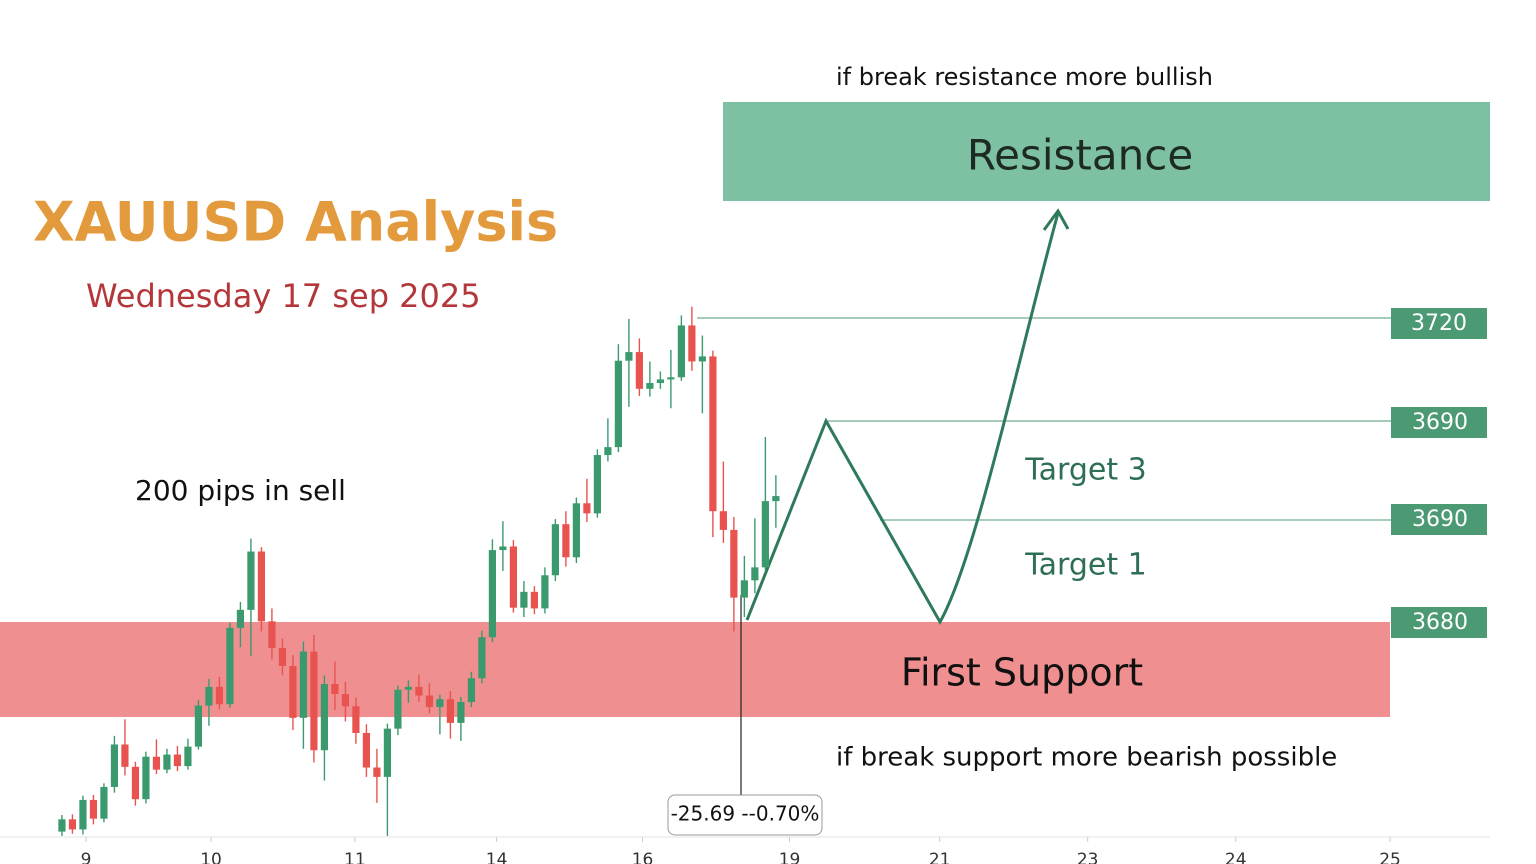 The image size is (1536, 864). What do you see at coordinates (295, 222) in the screenshot?
I see `chart-title: XAUUSD Analysis` at bounding box center [295, 222].